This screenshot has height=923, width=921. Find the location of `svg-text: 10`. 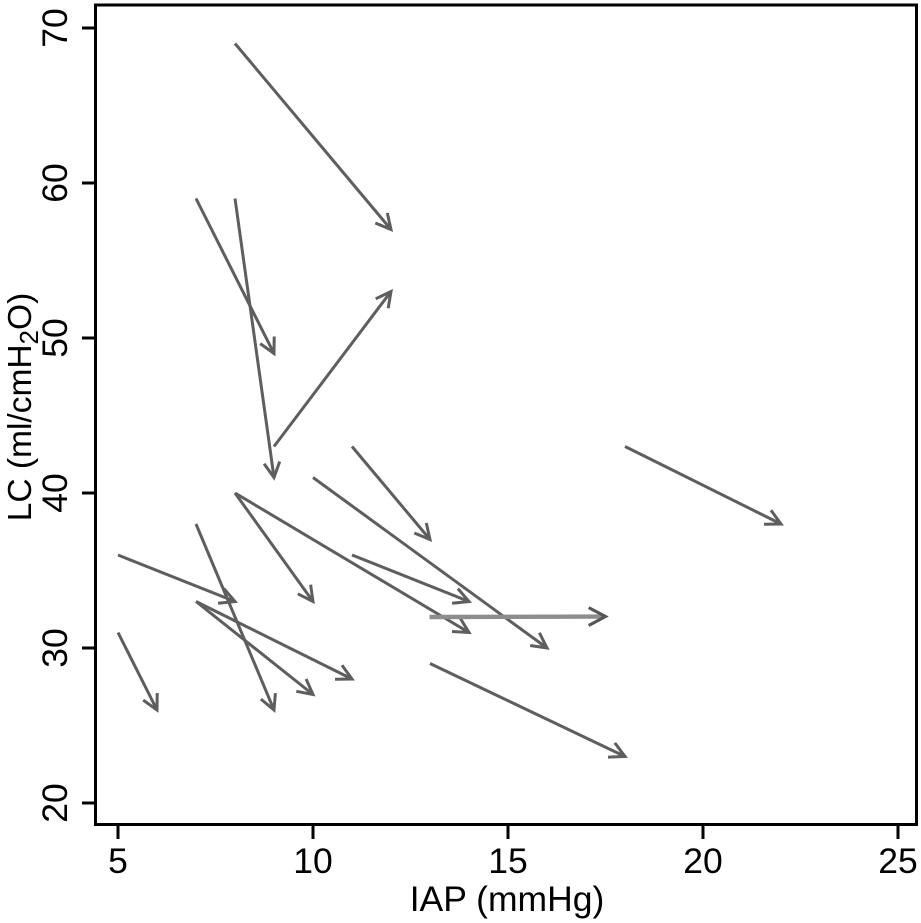

svg-text: 10 is located at coordinates (313, 861).